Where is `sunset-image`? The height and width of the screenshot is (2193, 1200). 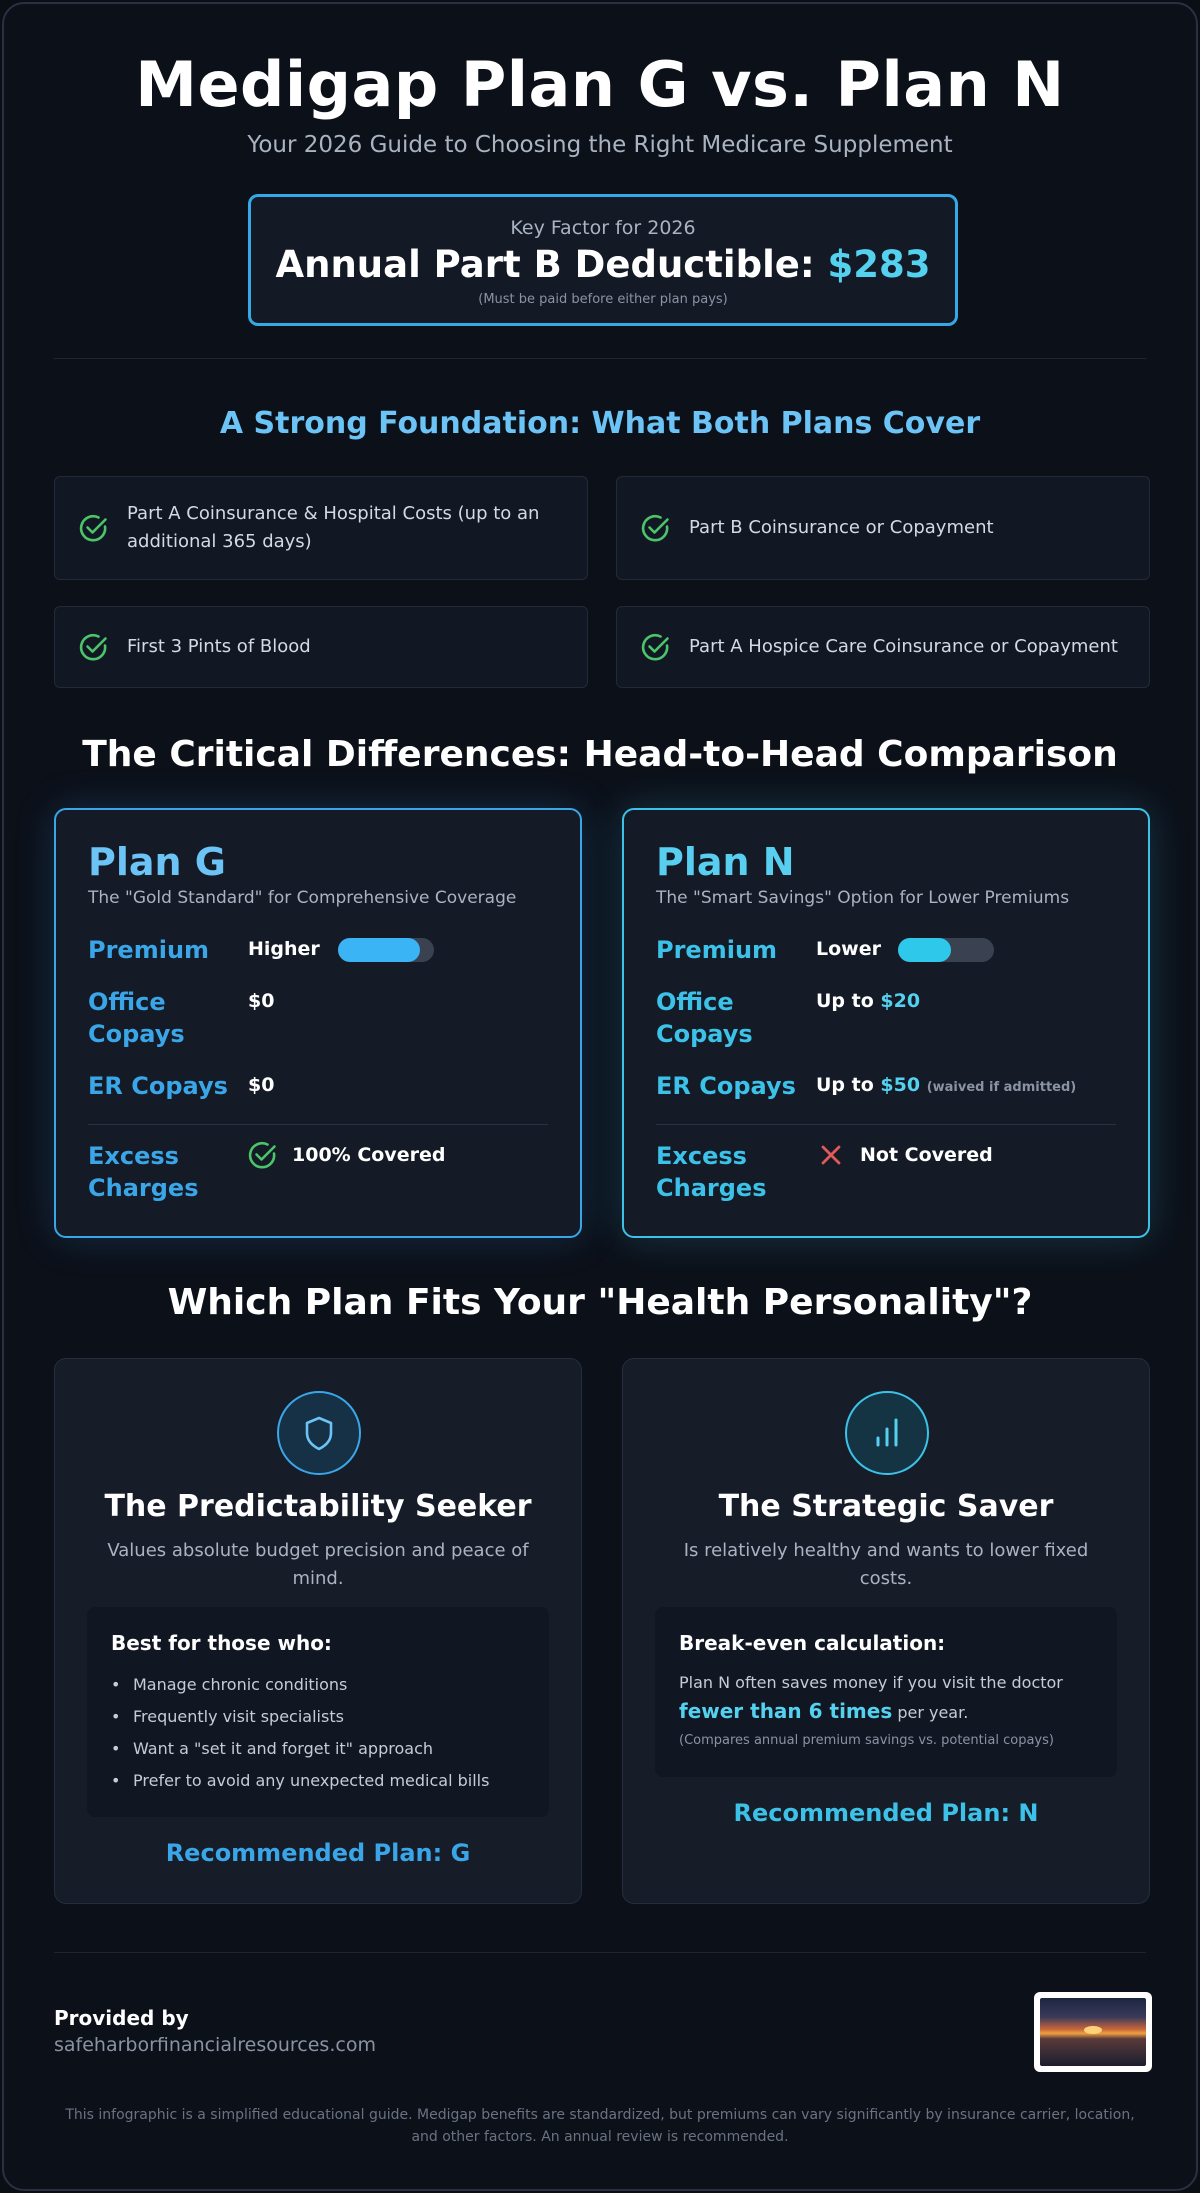
sunset-image is located at coordinates (1093, 2032).